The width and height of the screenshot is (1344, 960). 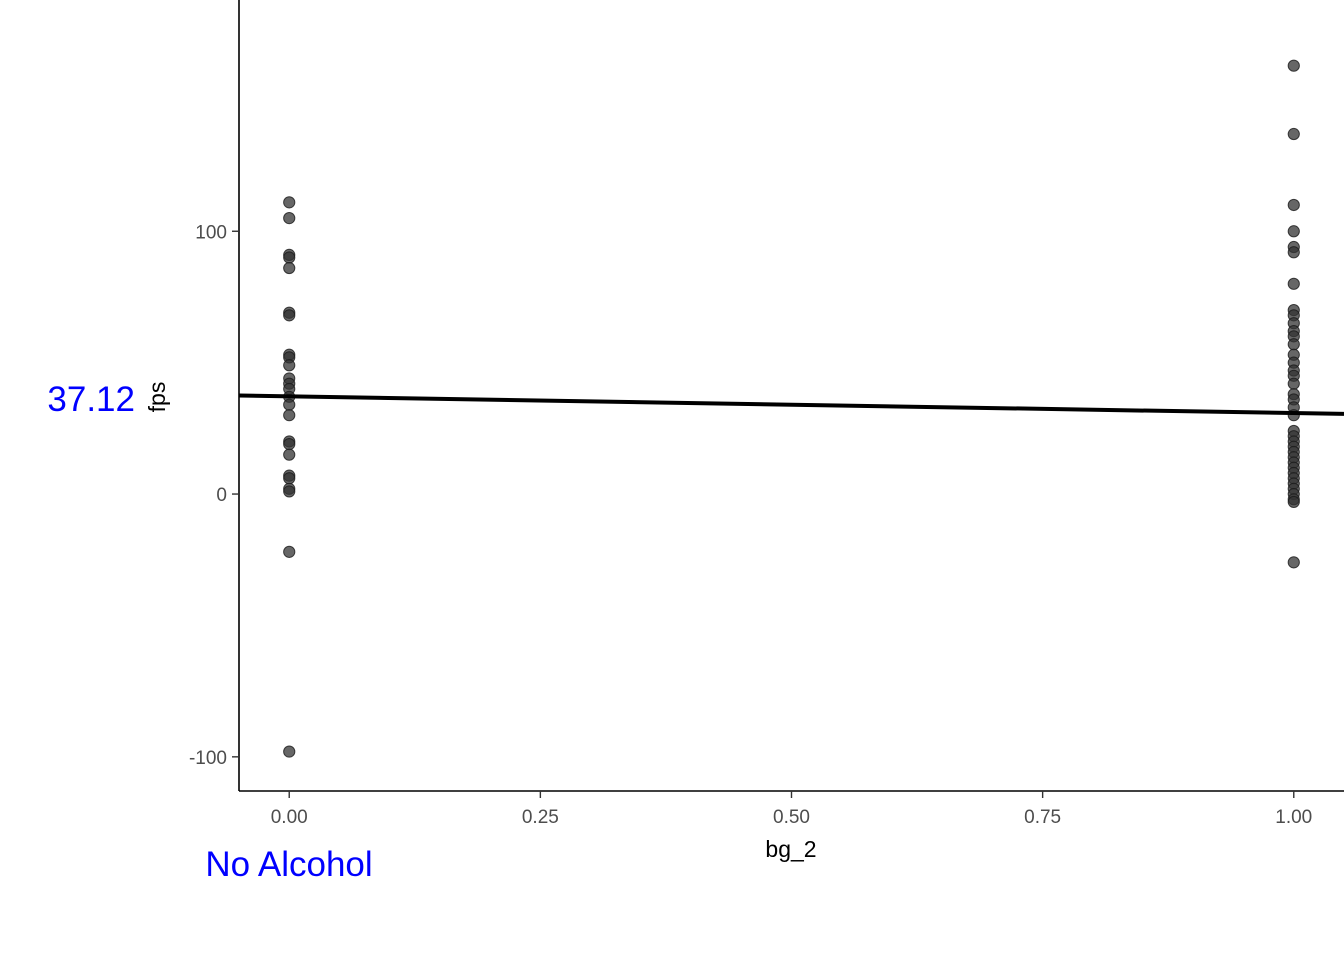 I want to click on y-ticks: 100 0 -100, so click(x=214, y=495).